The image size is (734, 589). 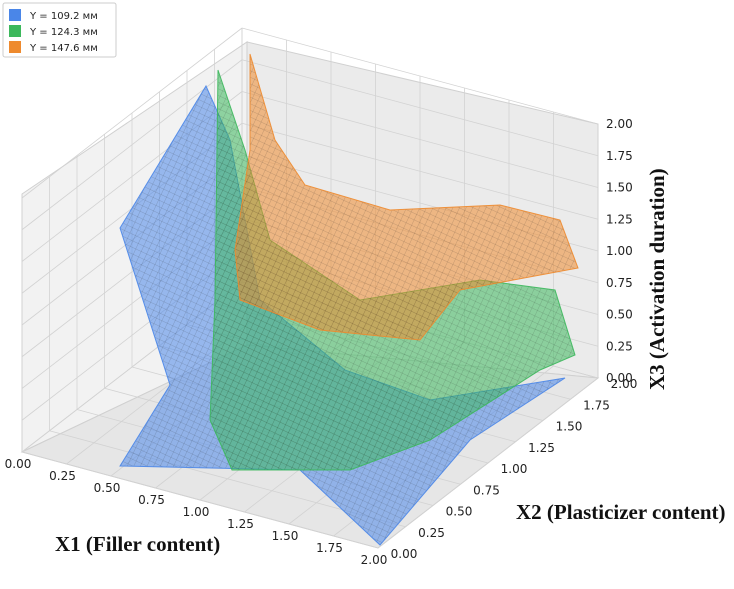 What do you see at coordinates (18, 464) in the screenshot?
I see `x1-tick-label: 0.00` at bounding box center [18, 464].